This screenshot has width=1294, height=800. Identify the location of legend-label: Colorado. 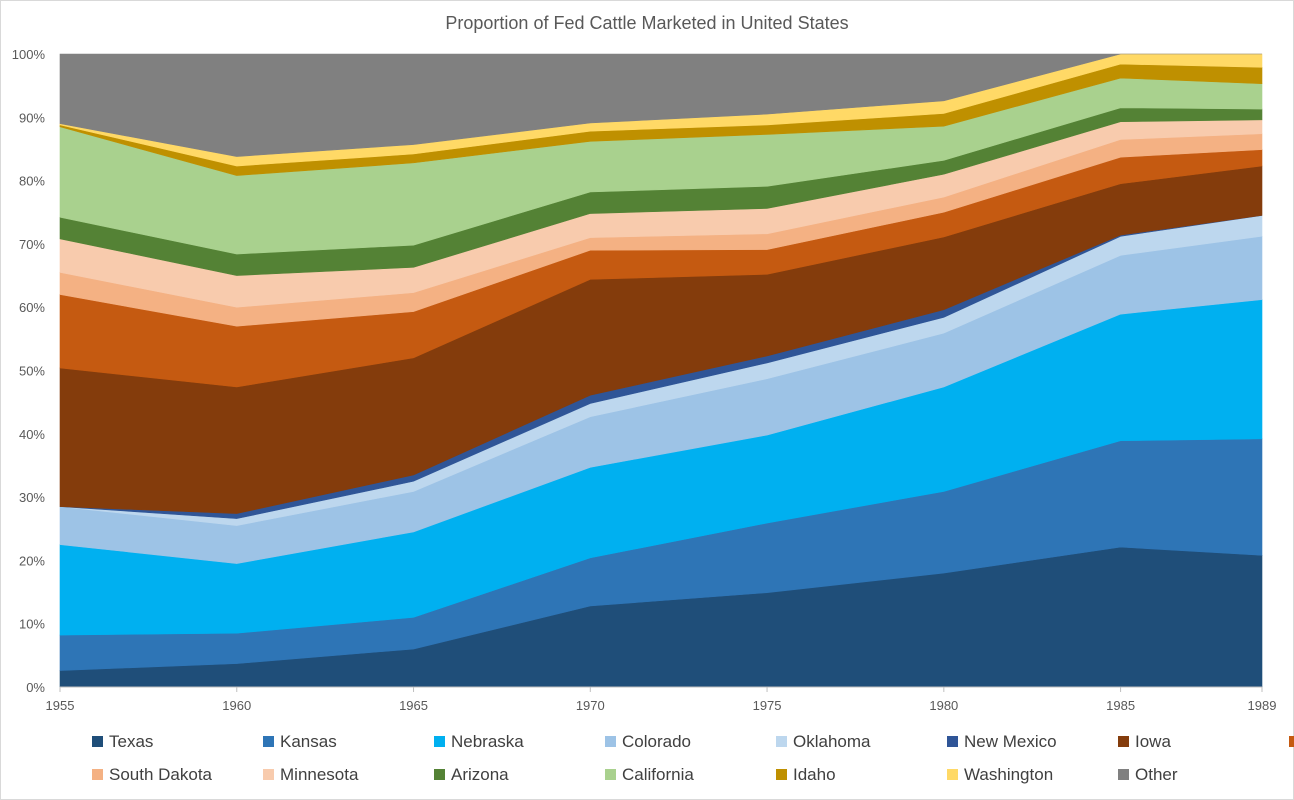
(656, 741).